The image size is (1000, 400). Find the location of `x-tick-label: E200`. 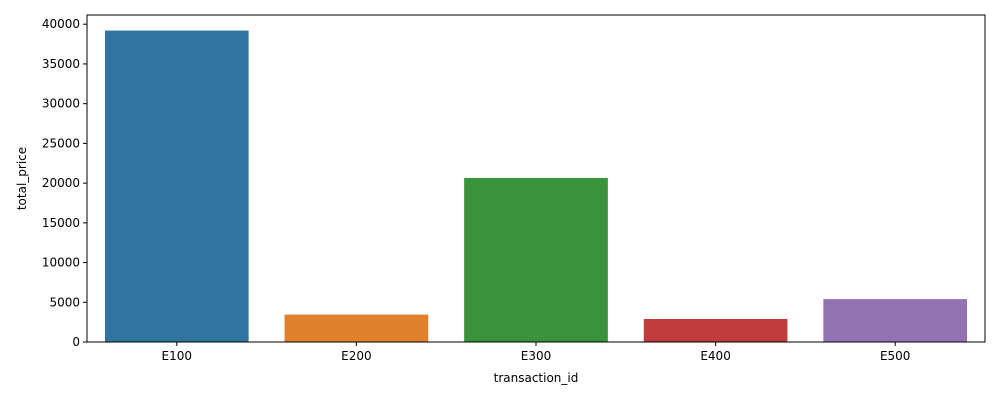

x-tick-label: E200 is located at coordinates (356, 356).